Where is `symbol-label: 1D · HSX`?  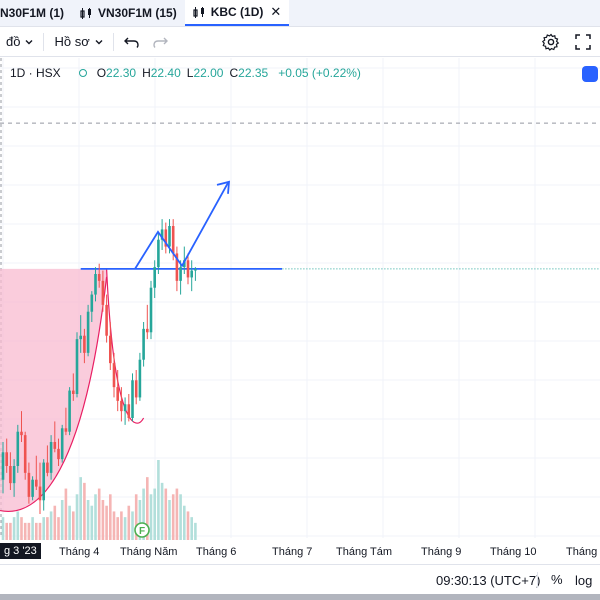 symbol-label: 1D · HSX is located at coordinates (35, 73).